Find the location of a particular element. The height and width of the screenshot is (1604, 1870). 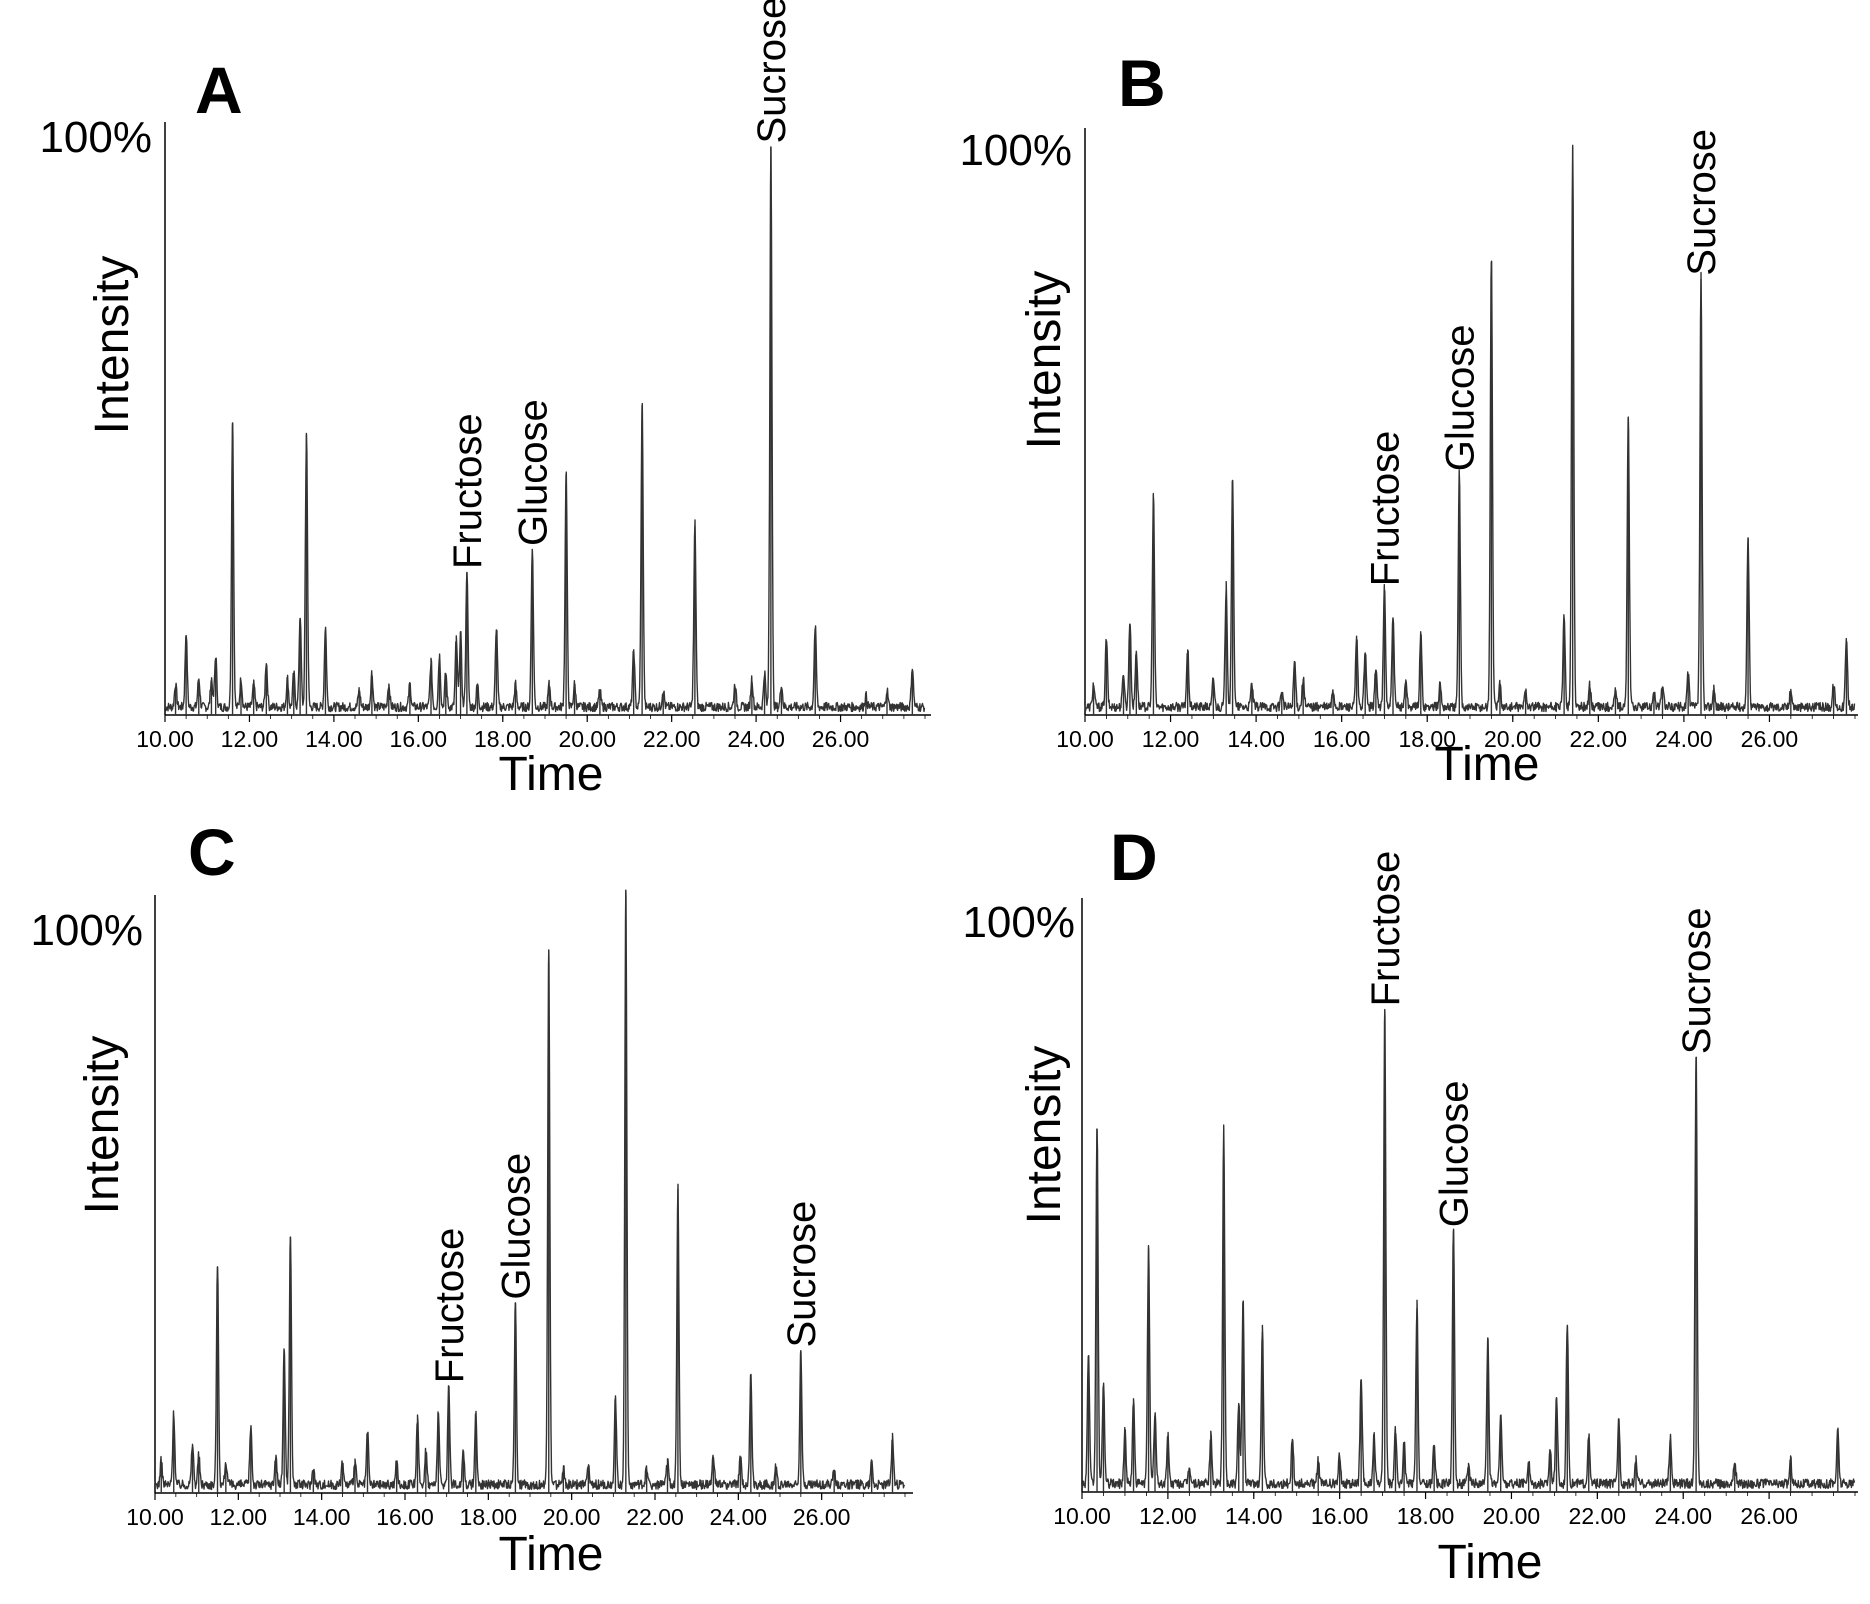

y-axis-label-d: Intensity is located at coordinates (1044, 1135).